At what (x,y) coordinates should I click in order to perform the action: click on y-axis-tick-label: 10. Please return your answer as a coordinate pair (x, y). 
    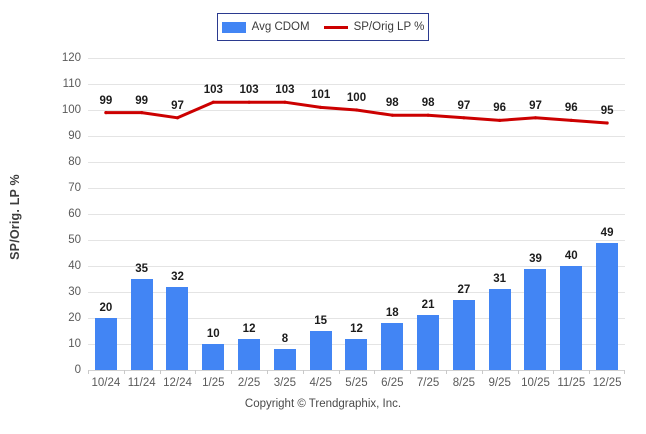
    Looking at the image, I should click on (74, 344).